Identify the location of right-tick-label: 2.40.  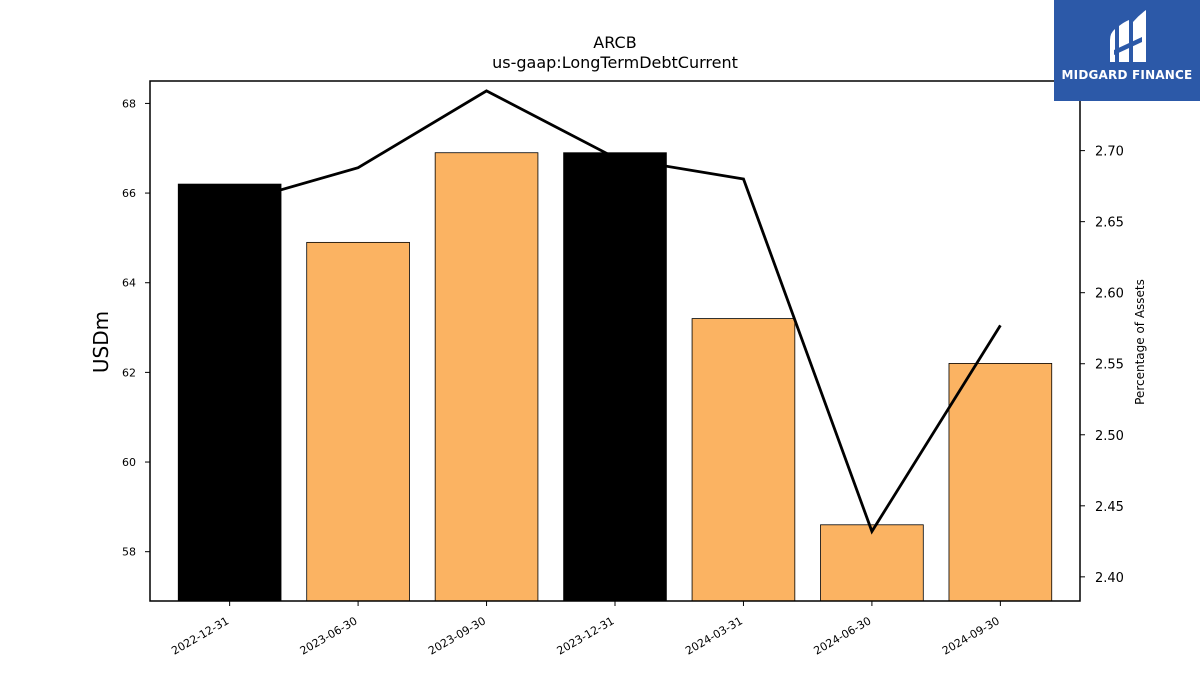
(1109, 578).